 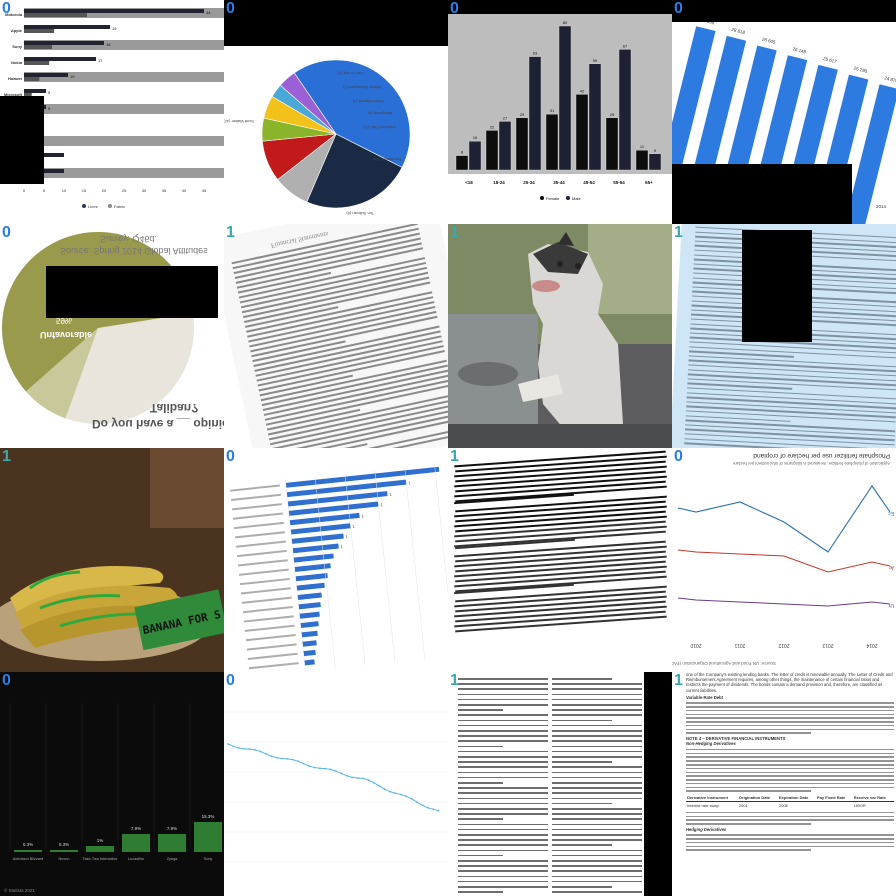 I want to click on data-label: 5, so click(x=49, y=92).